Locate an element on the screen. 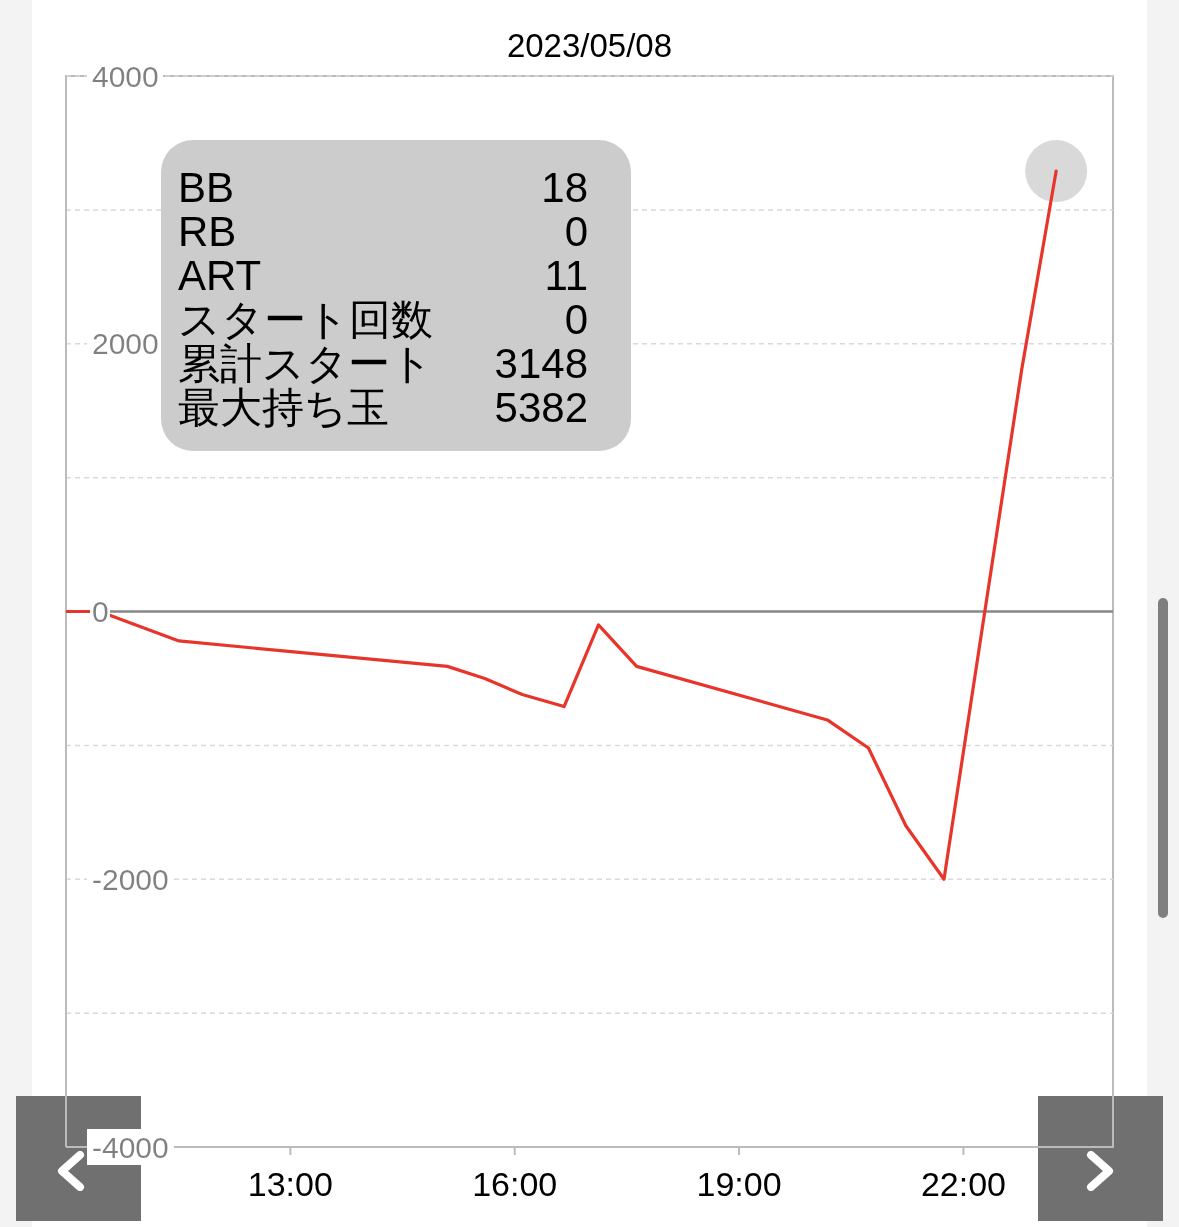  annotation: RB is located at coordinates (207, 231).